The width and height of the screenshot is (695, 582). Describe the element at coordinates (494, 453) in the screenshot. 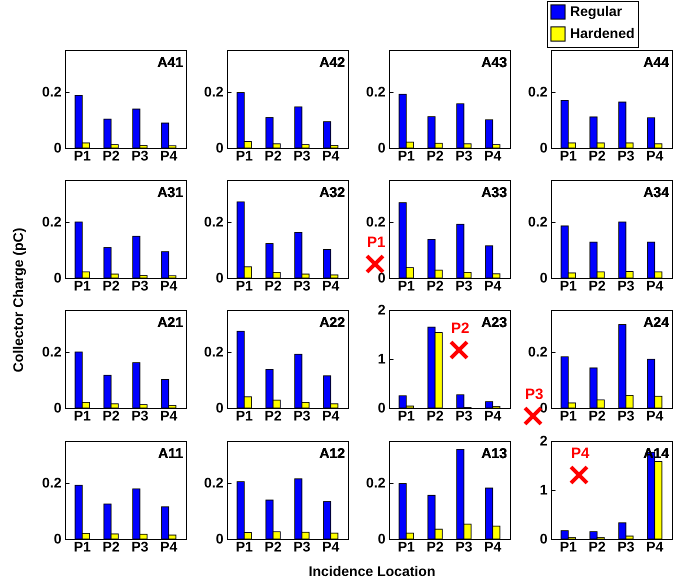

I see `chart-title: A13` at that location.